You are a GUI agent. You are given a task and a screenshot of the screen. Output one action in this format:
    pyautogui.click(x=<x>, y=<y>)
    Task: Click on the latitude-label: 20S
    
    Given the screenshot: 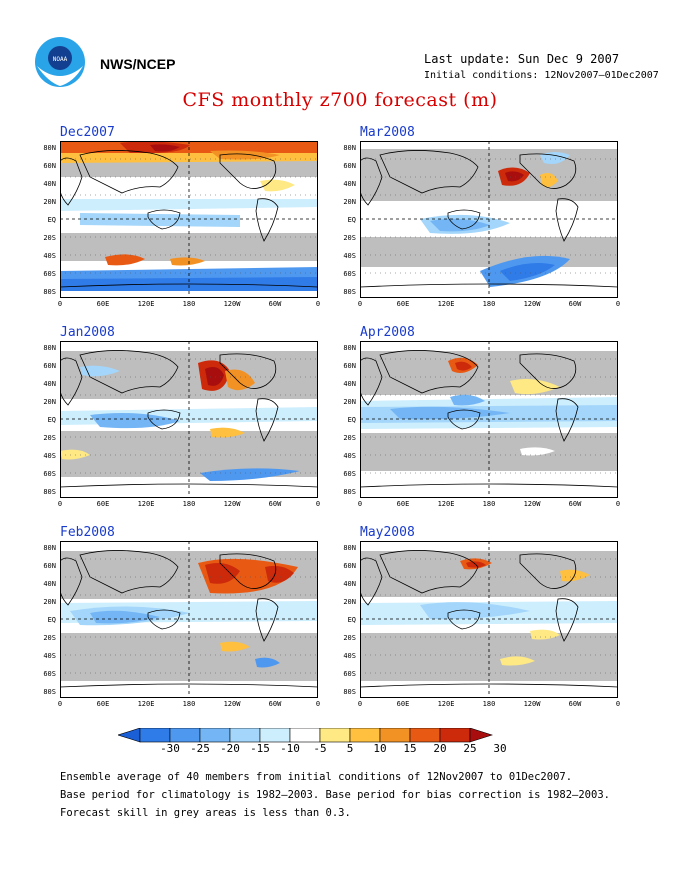 What is the action you would take?
    pyautogui.click(x=349, y=238)
    